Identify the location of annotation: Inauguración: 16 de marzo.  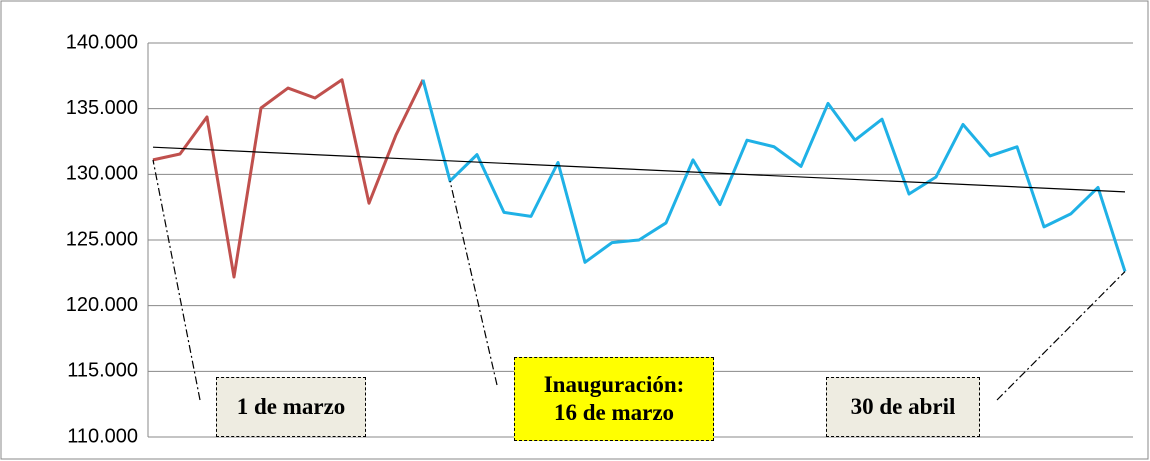
(614, 399).